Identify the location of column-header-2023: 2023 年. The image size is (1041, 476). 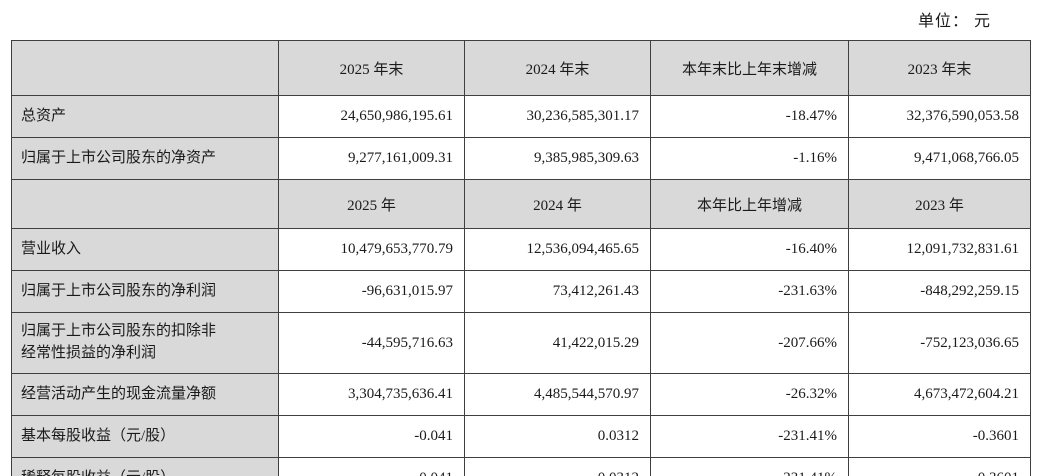
(939, 204).